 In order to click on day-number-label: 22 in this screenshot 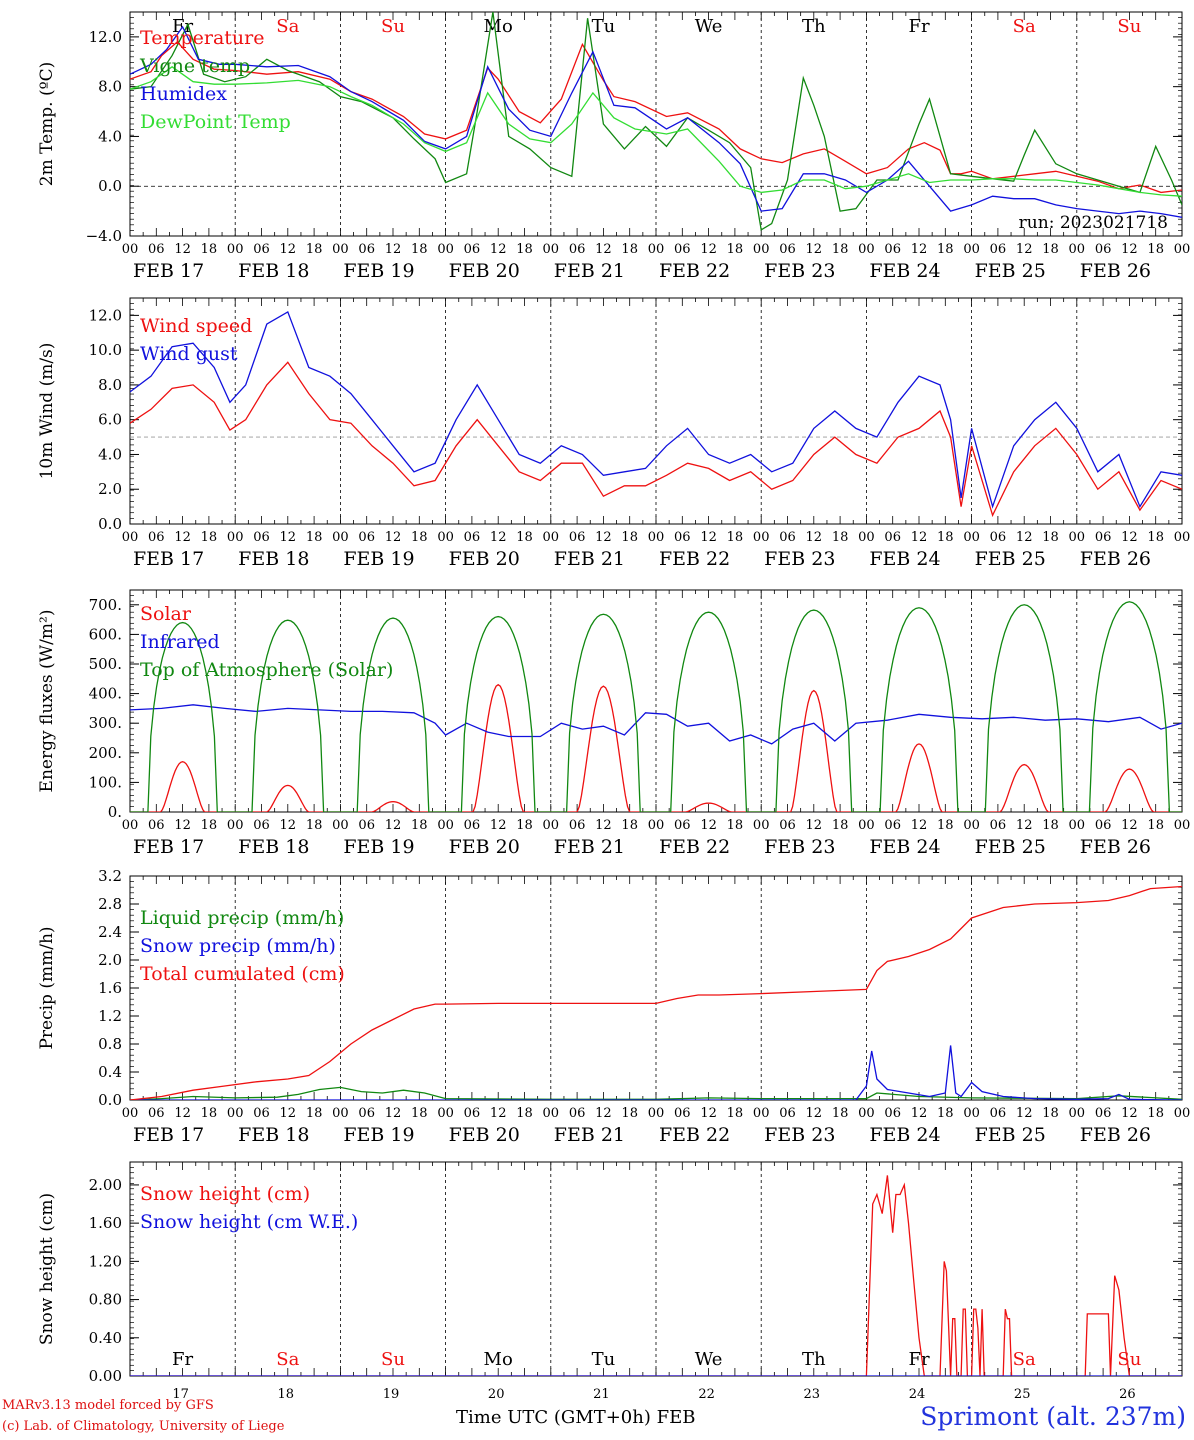, I will do `click(706, 1394)`.